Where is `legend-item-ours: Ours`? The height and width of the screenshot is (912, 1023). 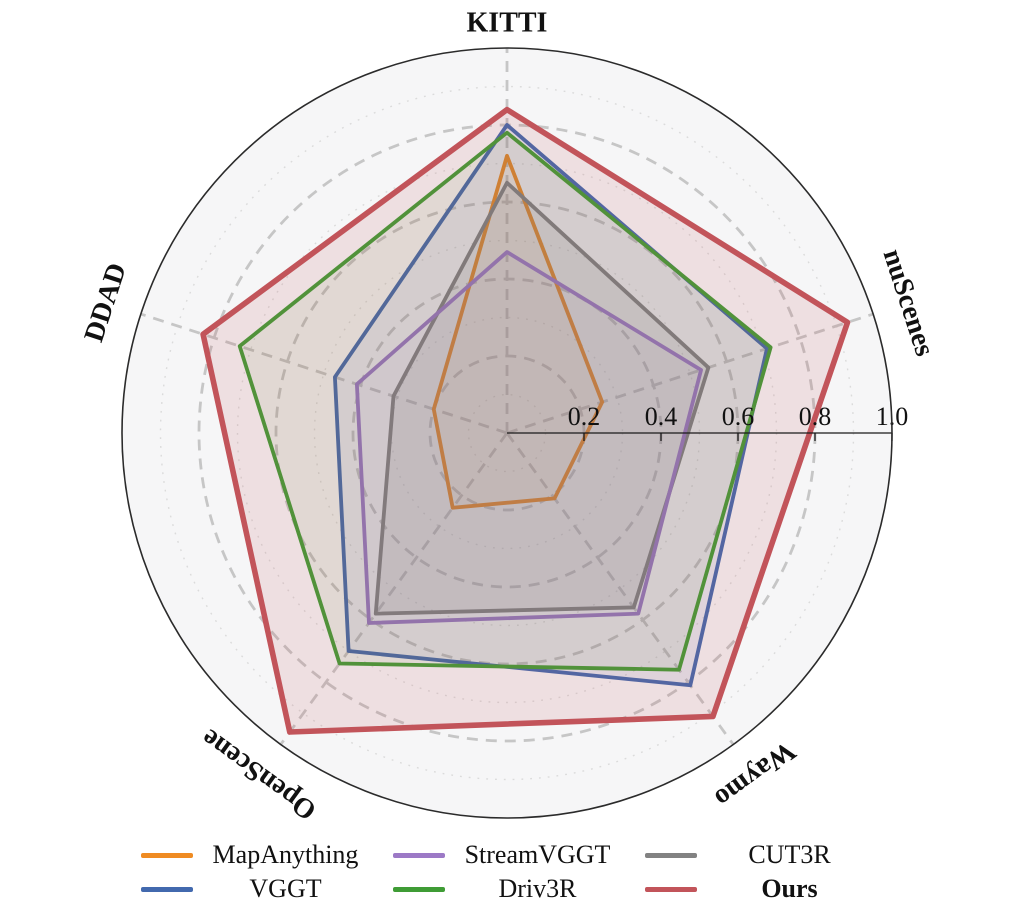 legend-item-ours: Ours is located at coordinates (763, 889).